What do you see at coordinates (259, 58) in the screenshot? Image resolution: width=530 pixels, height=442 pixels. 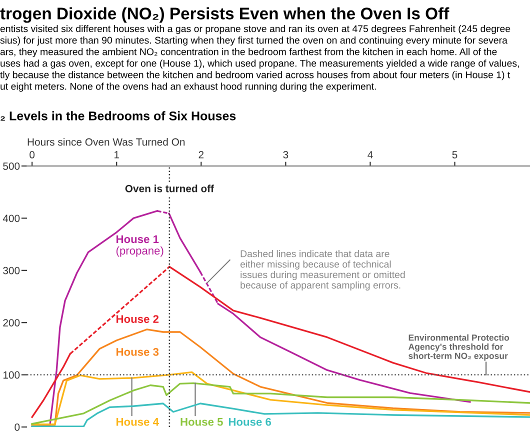 I see `chart-subtitle: entists visited six different houses with a gas or propane stove and ran its oven at 475 degrees Fahrenheit (245 degree sius) for just more than 90 minutes. Starting when they first turned the oven on and continuing every minute for severa ars, they measured the ambient NO₂ concentration in the bedroom farthest from the kitchen in each home. All of the uses had a gas oven, except for one (House 1), which used propane. The measurements yielded a wide range of values, tly because the distance between the kitchen and bedroom varied across houses from about four meters (in House 1) t ut eight meters. None of the ovens had an exhaust hood running during the experiment.` at bounding box center [259, 58].